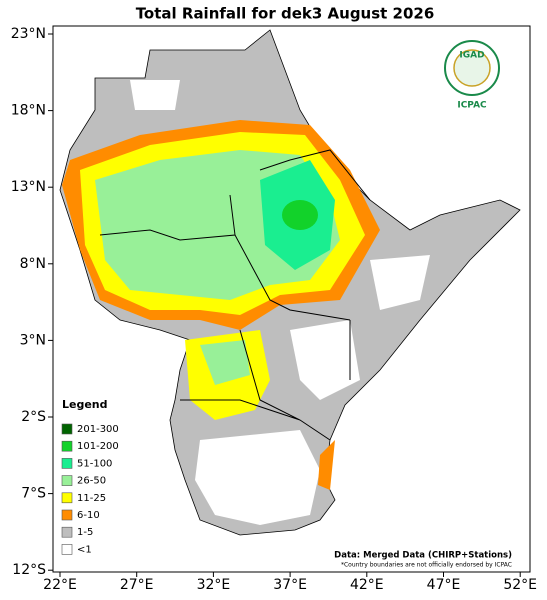 The height and width of the screenshot is (600, 547). I want to click on lon-label: 27°E, so click(137, 585).